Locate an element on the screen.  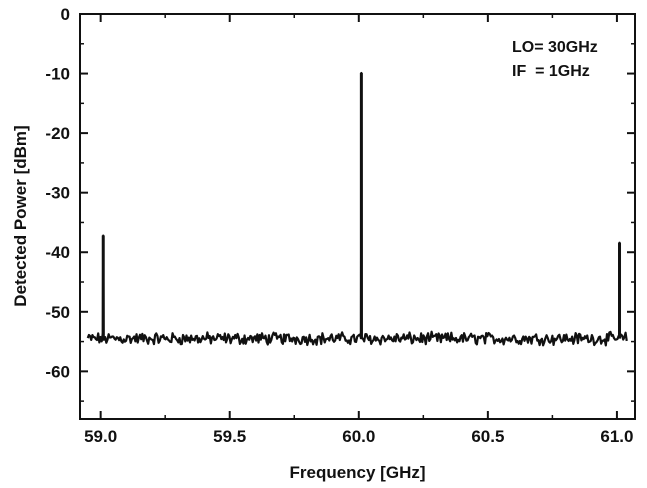
y-tick-label: -10 is located at coordinates (57, 74).